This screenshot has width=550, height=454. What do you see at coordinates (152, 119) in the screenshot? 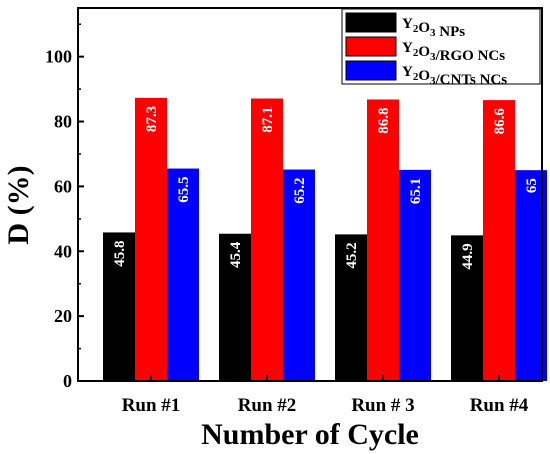
I see `bar-data-label: 87.3` at bounding box center [152, 119].